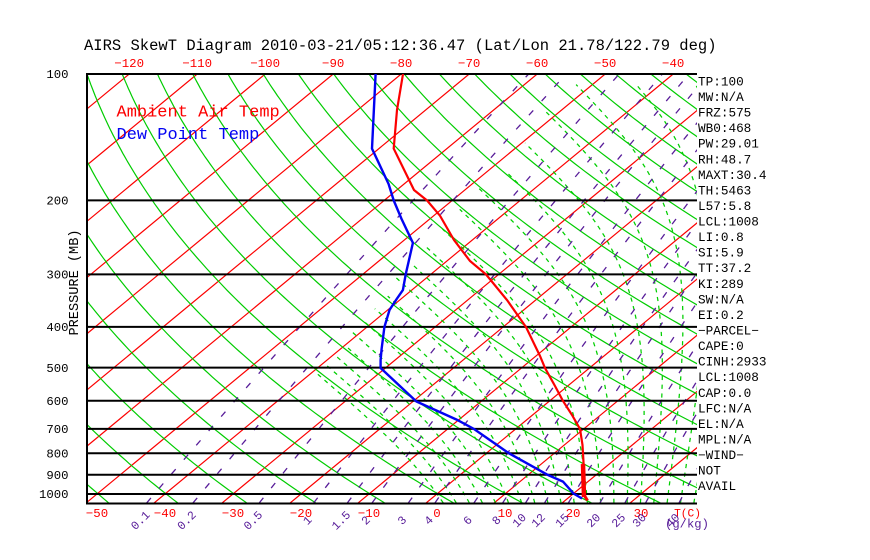 This screenshot has height=560, width=870. What do you see at coordinates (724, 113) in the screenshot?
I see `svg-text: FRZ:575` at bounding box center [724, 113].